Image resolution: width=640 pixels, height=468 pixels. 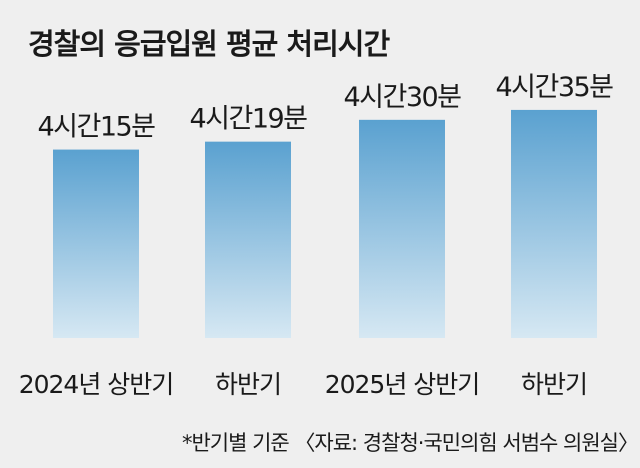 What do you see at coordinates (248, 119) in the screenshot?
I see `value-label-2: 4시간19분` at bounding box center [248, 119].